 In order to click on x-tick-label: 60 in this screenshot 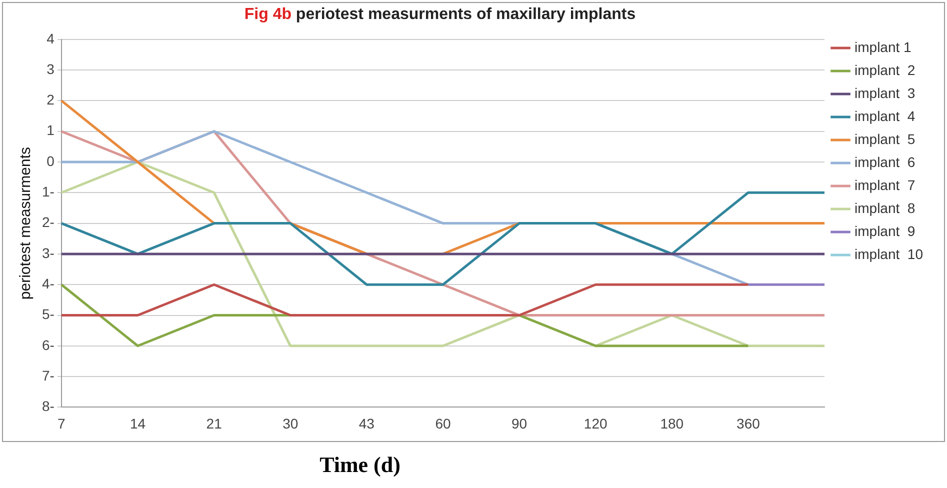, I will do `click(443, 423)`.